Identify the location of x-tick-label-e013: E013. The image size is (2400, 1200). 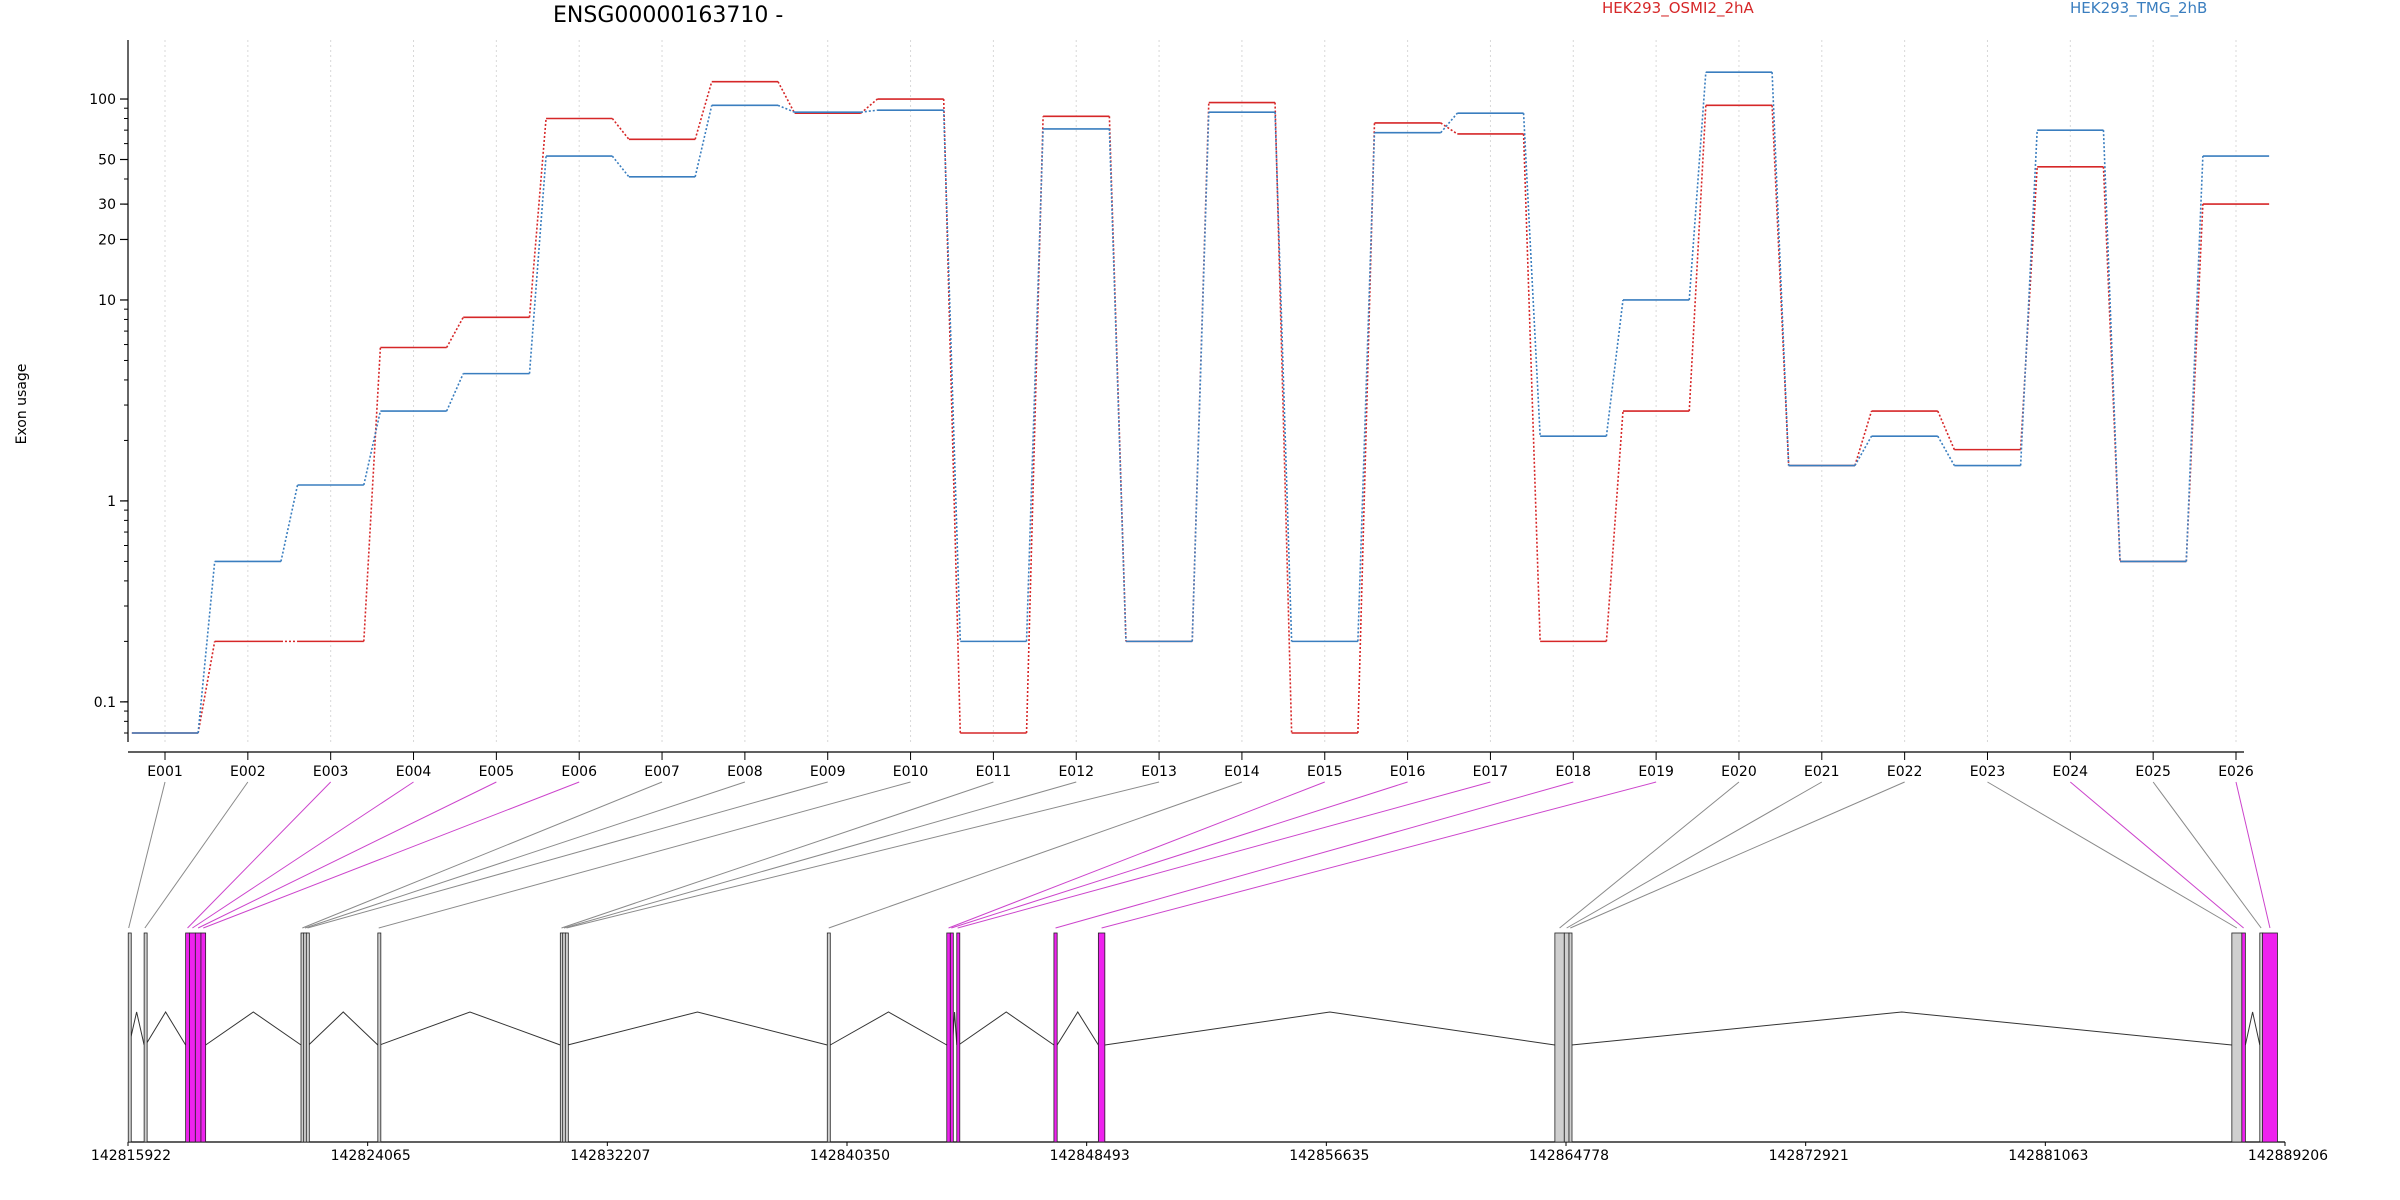
(1159, 772).